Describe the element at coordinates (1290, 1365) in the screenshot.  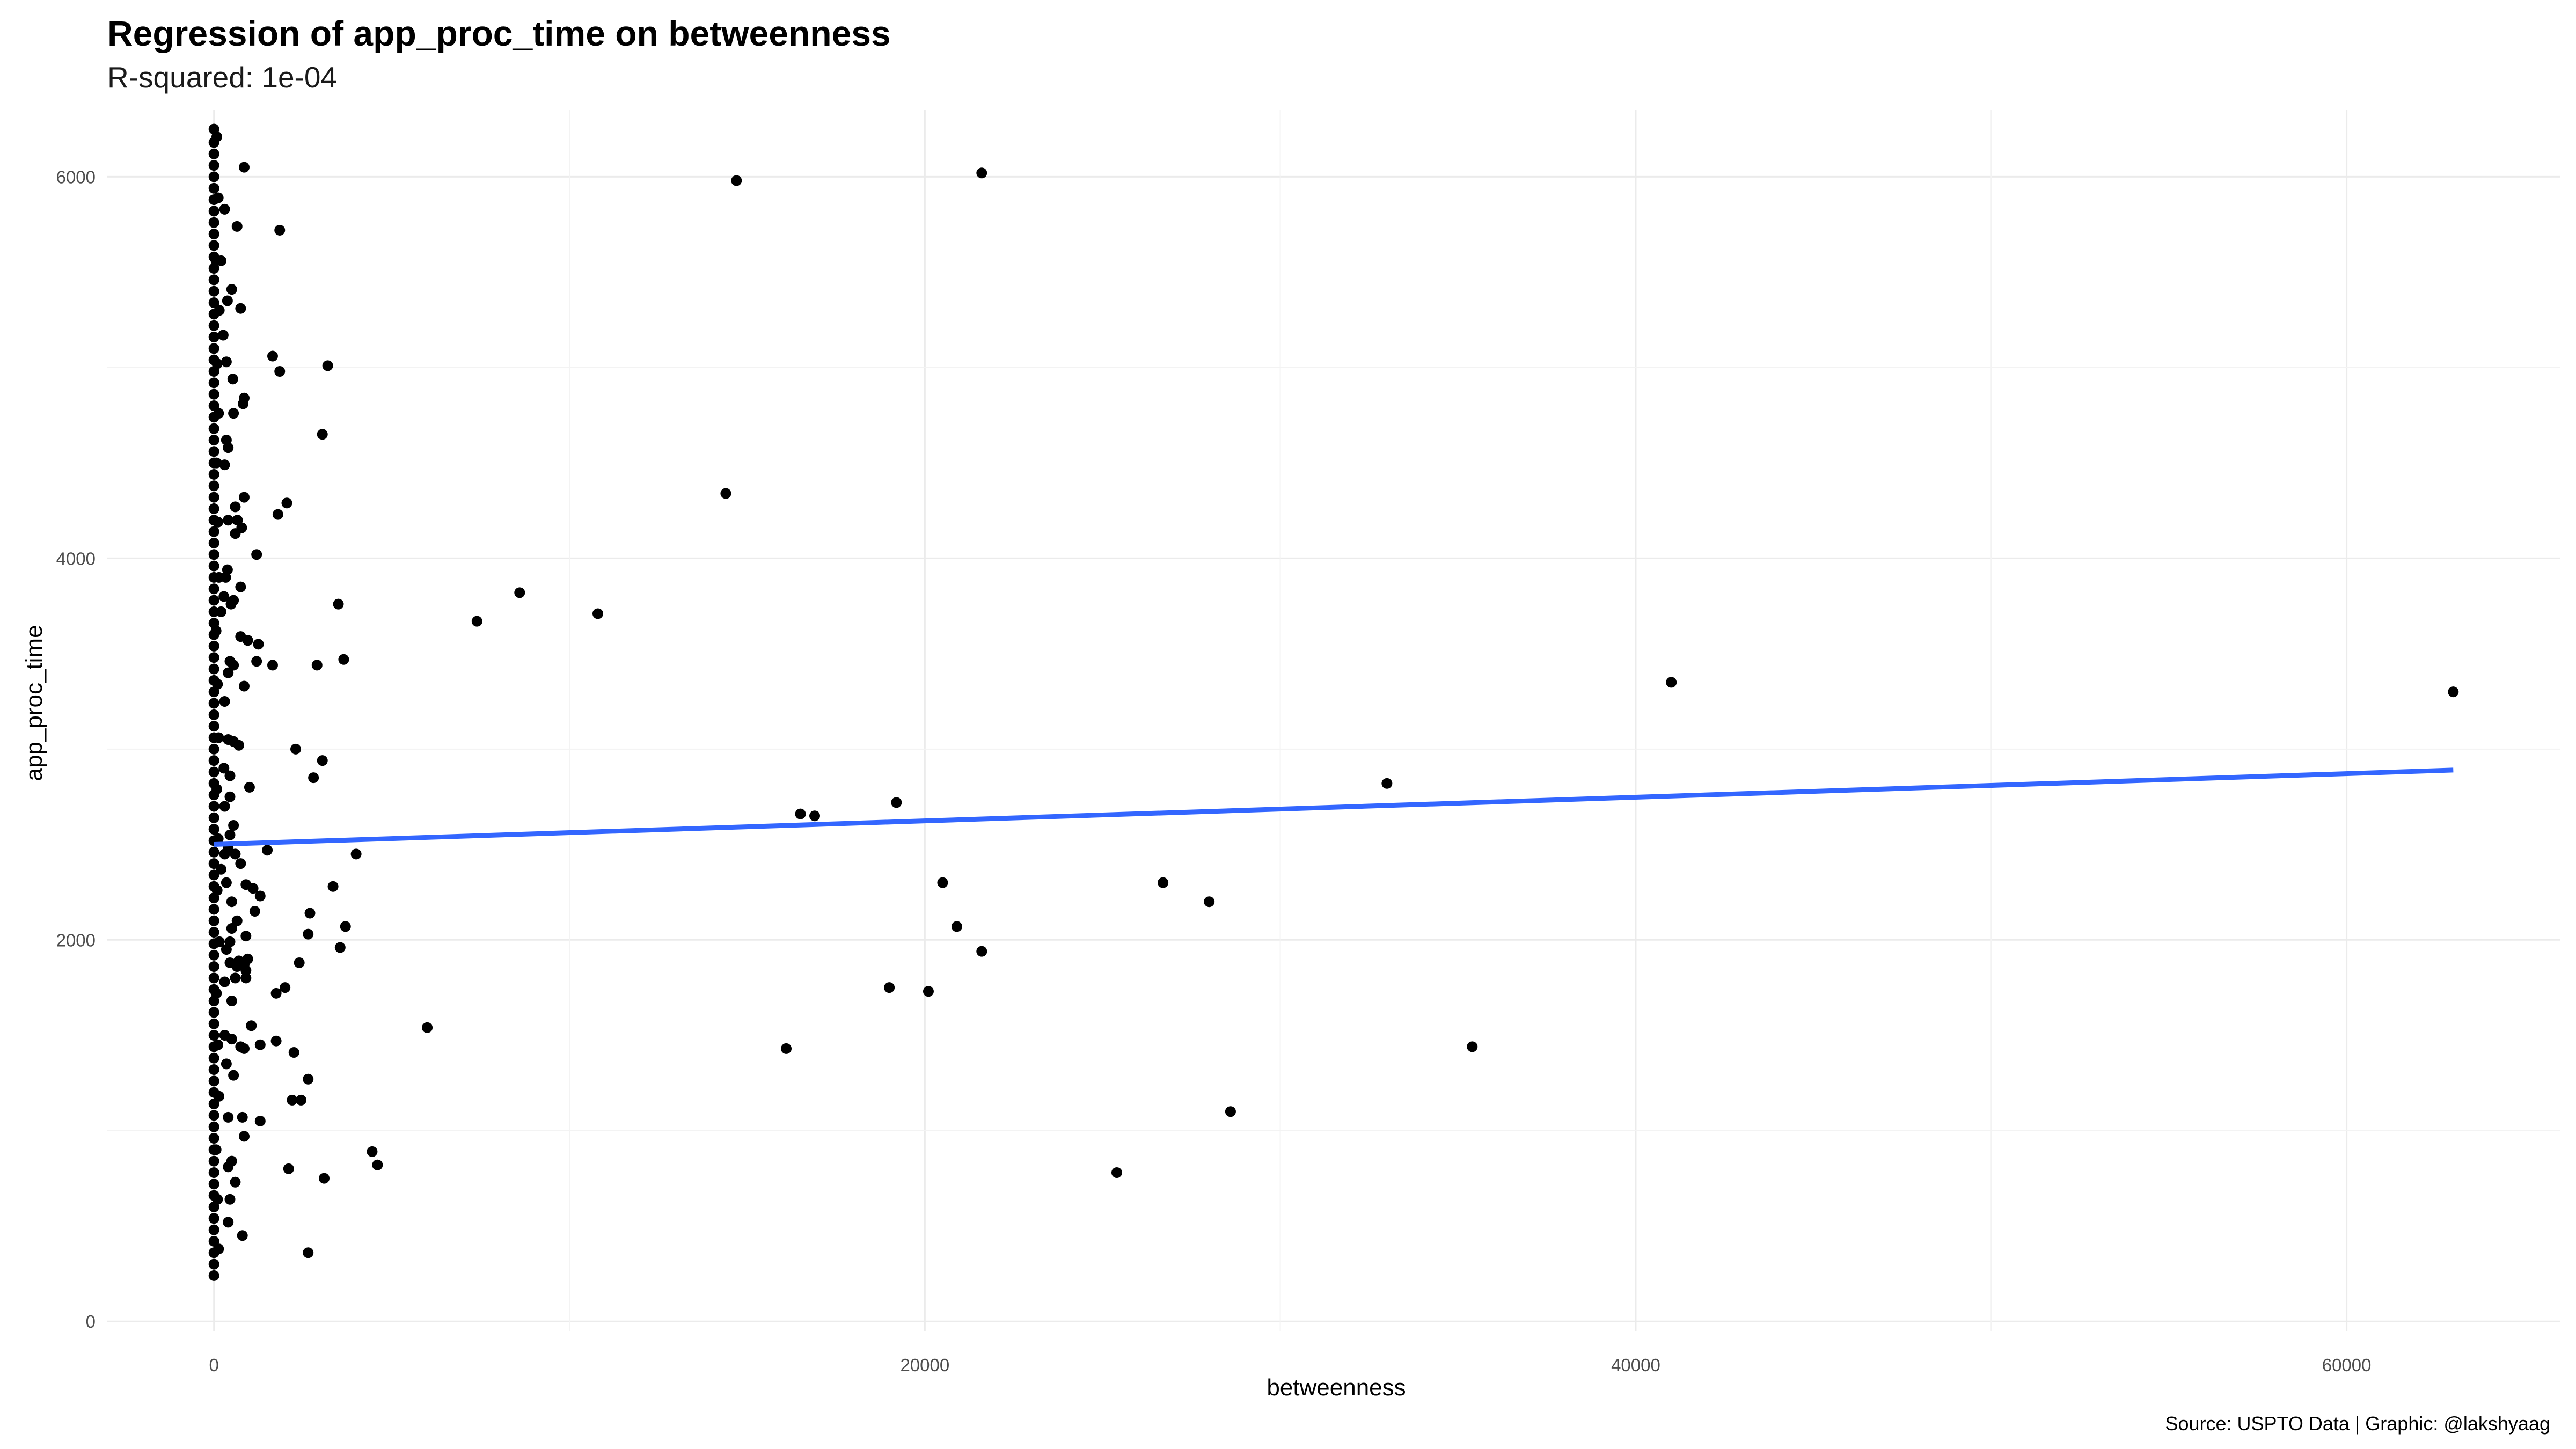
I see `x-axis-ticks: 0 20000 40000 60000` at that location.